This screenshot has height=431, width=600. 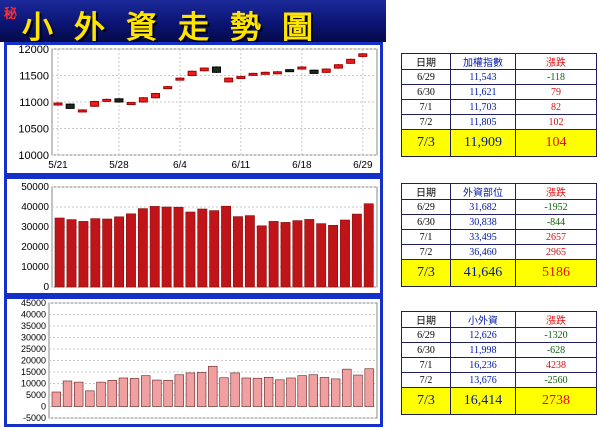 I want to click on cell-value: 13,676, so click(x=483, y=380).